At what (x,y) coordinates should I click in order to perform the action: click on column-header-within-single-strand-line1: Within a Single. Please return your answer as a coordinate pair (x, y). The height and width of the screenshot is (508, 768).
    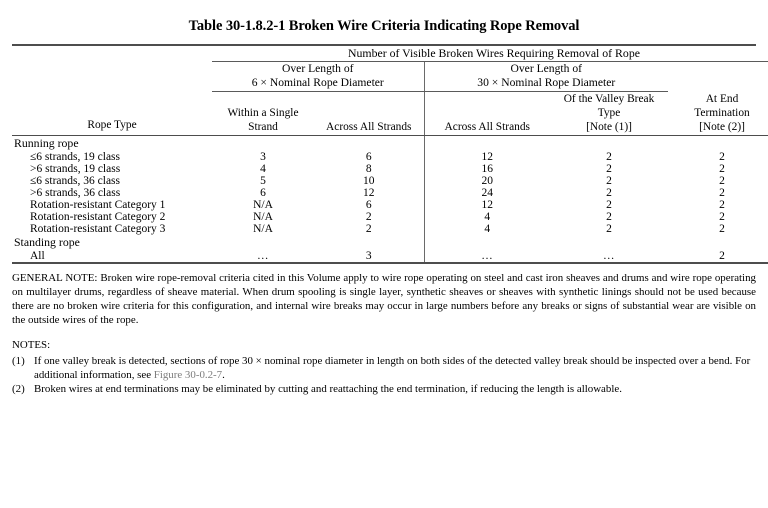
    Looking at the image, I should click on (263, 113).